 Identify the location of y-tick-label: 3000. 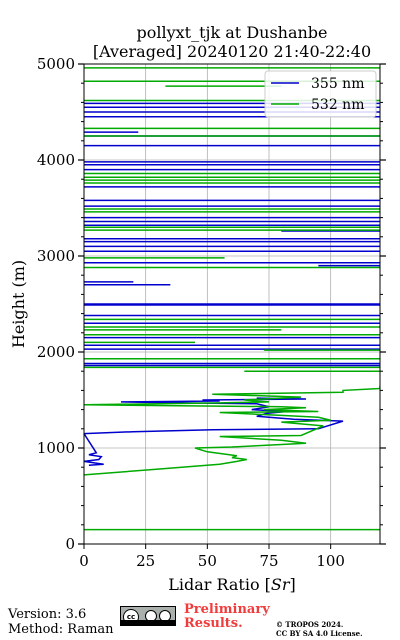
(56, 256).